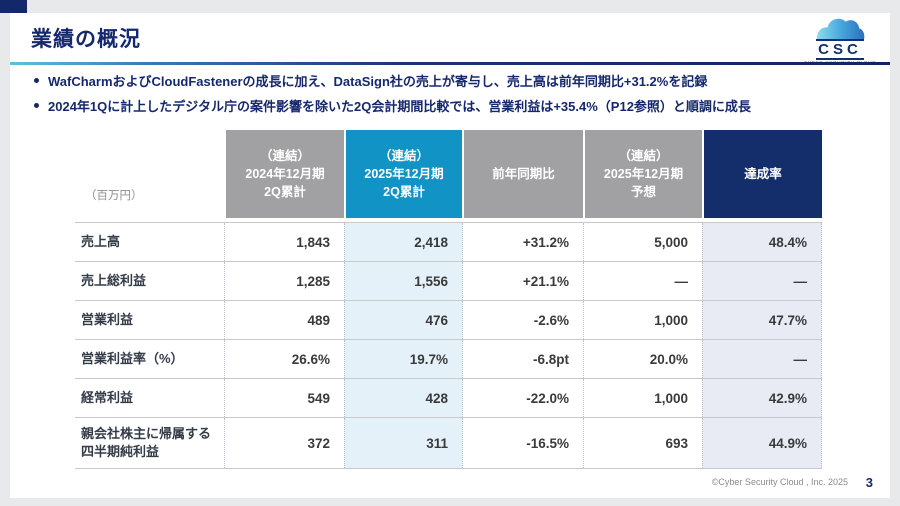 This screenshot has width=900, height=506. What do you see at coordinates (146, 442) in the screenshot?
I see `row-label: 親会社株主に帰属する四半期純利益` at bounding box center [146, 442].